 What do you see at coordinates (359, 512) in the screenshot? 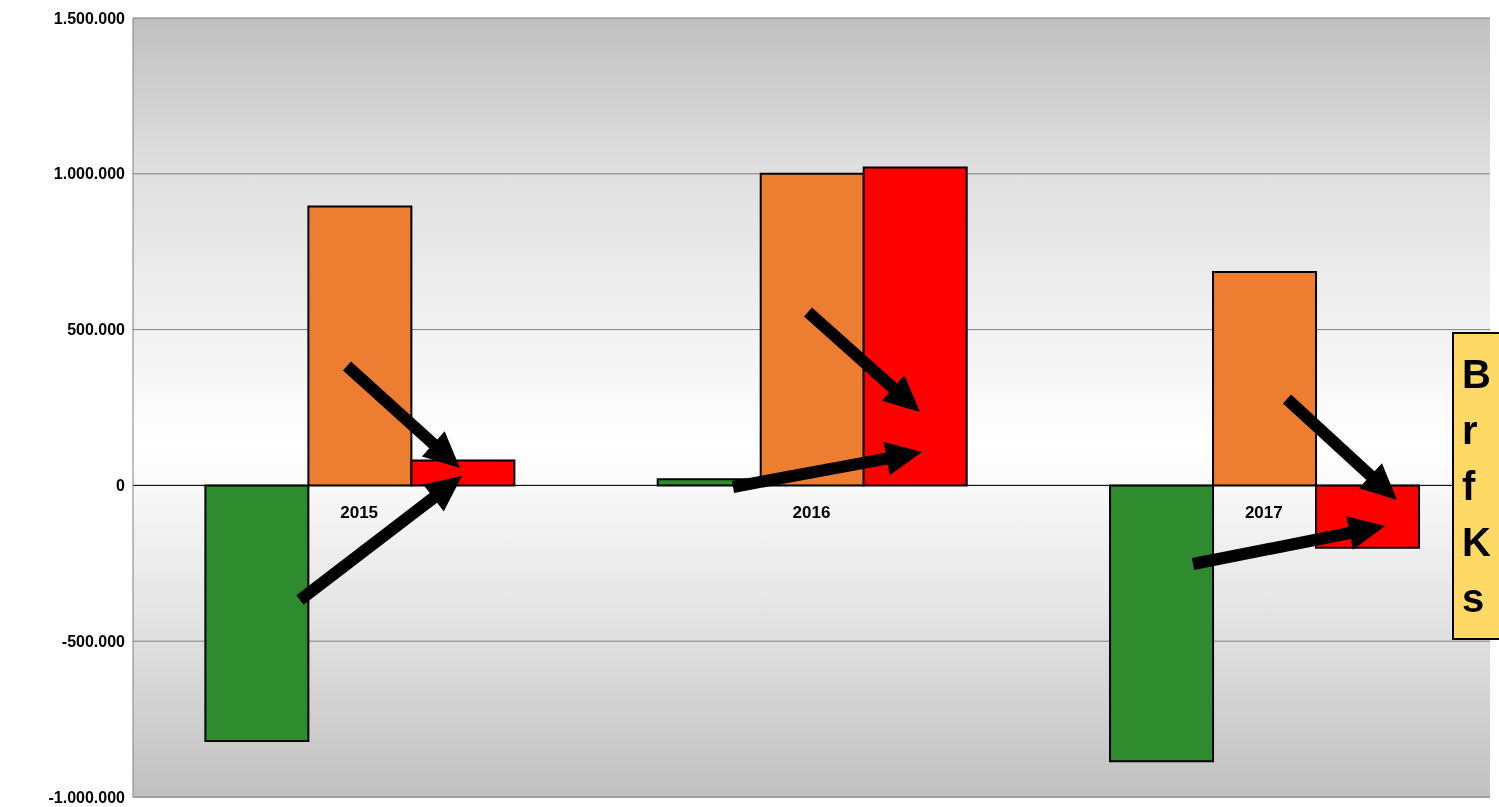
I see `x-tick-label: 2015` at bounding box center [359, 512].